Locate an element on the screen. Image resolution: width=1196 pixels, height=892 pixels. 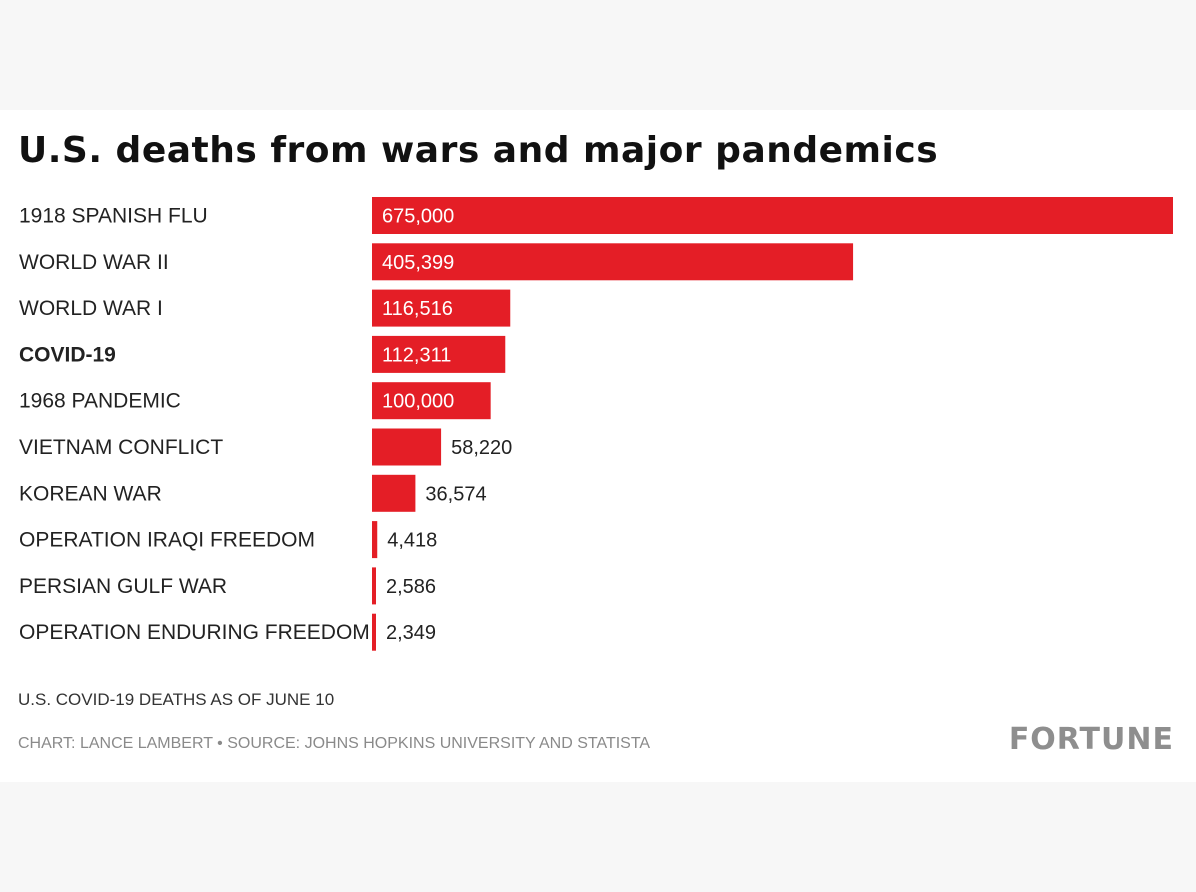
value-label: 36,574 is located at coordinates (455, 494).